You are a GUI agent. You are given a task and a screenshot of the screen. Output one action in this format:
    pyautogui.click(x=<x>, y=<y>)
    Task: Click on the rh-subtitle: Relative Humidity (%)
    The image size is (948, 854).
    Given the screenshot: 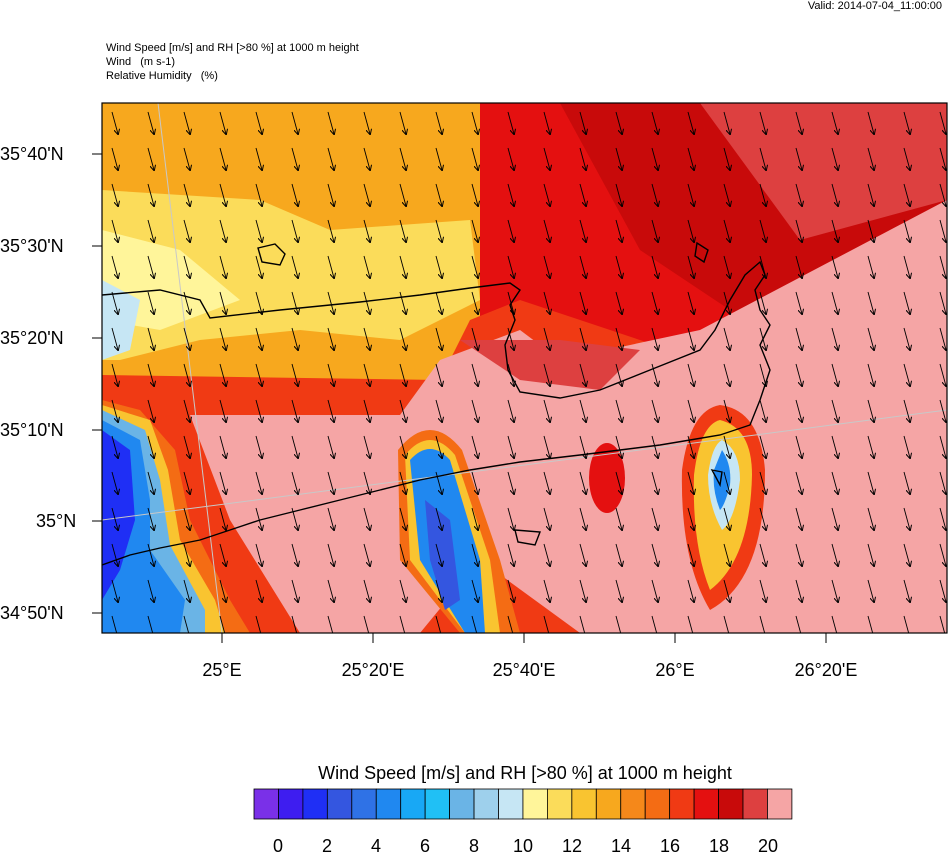 What is the action you would take?
    pyautogui.click(x=162, y=76)
    